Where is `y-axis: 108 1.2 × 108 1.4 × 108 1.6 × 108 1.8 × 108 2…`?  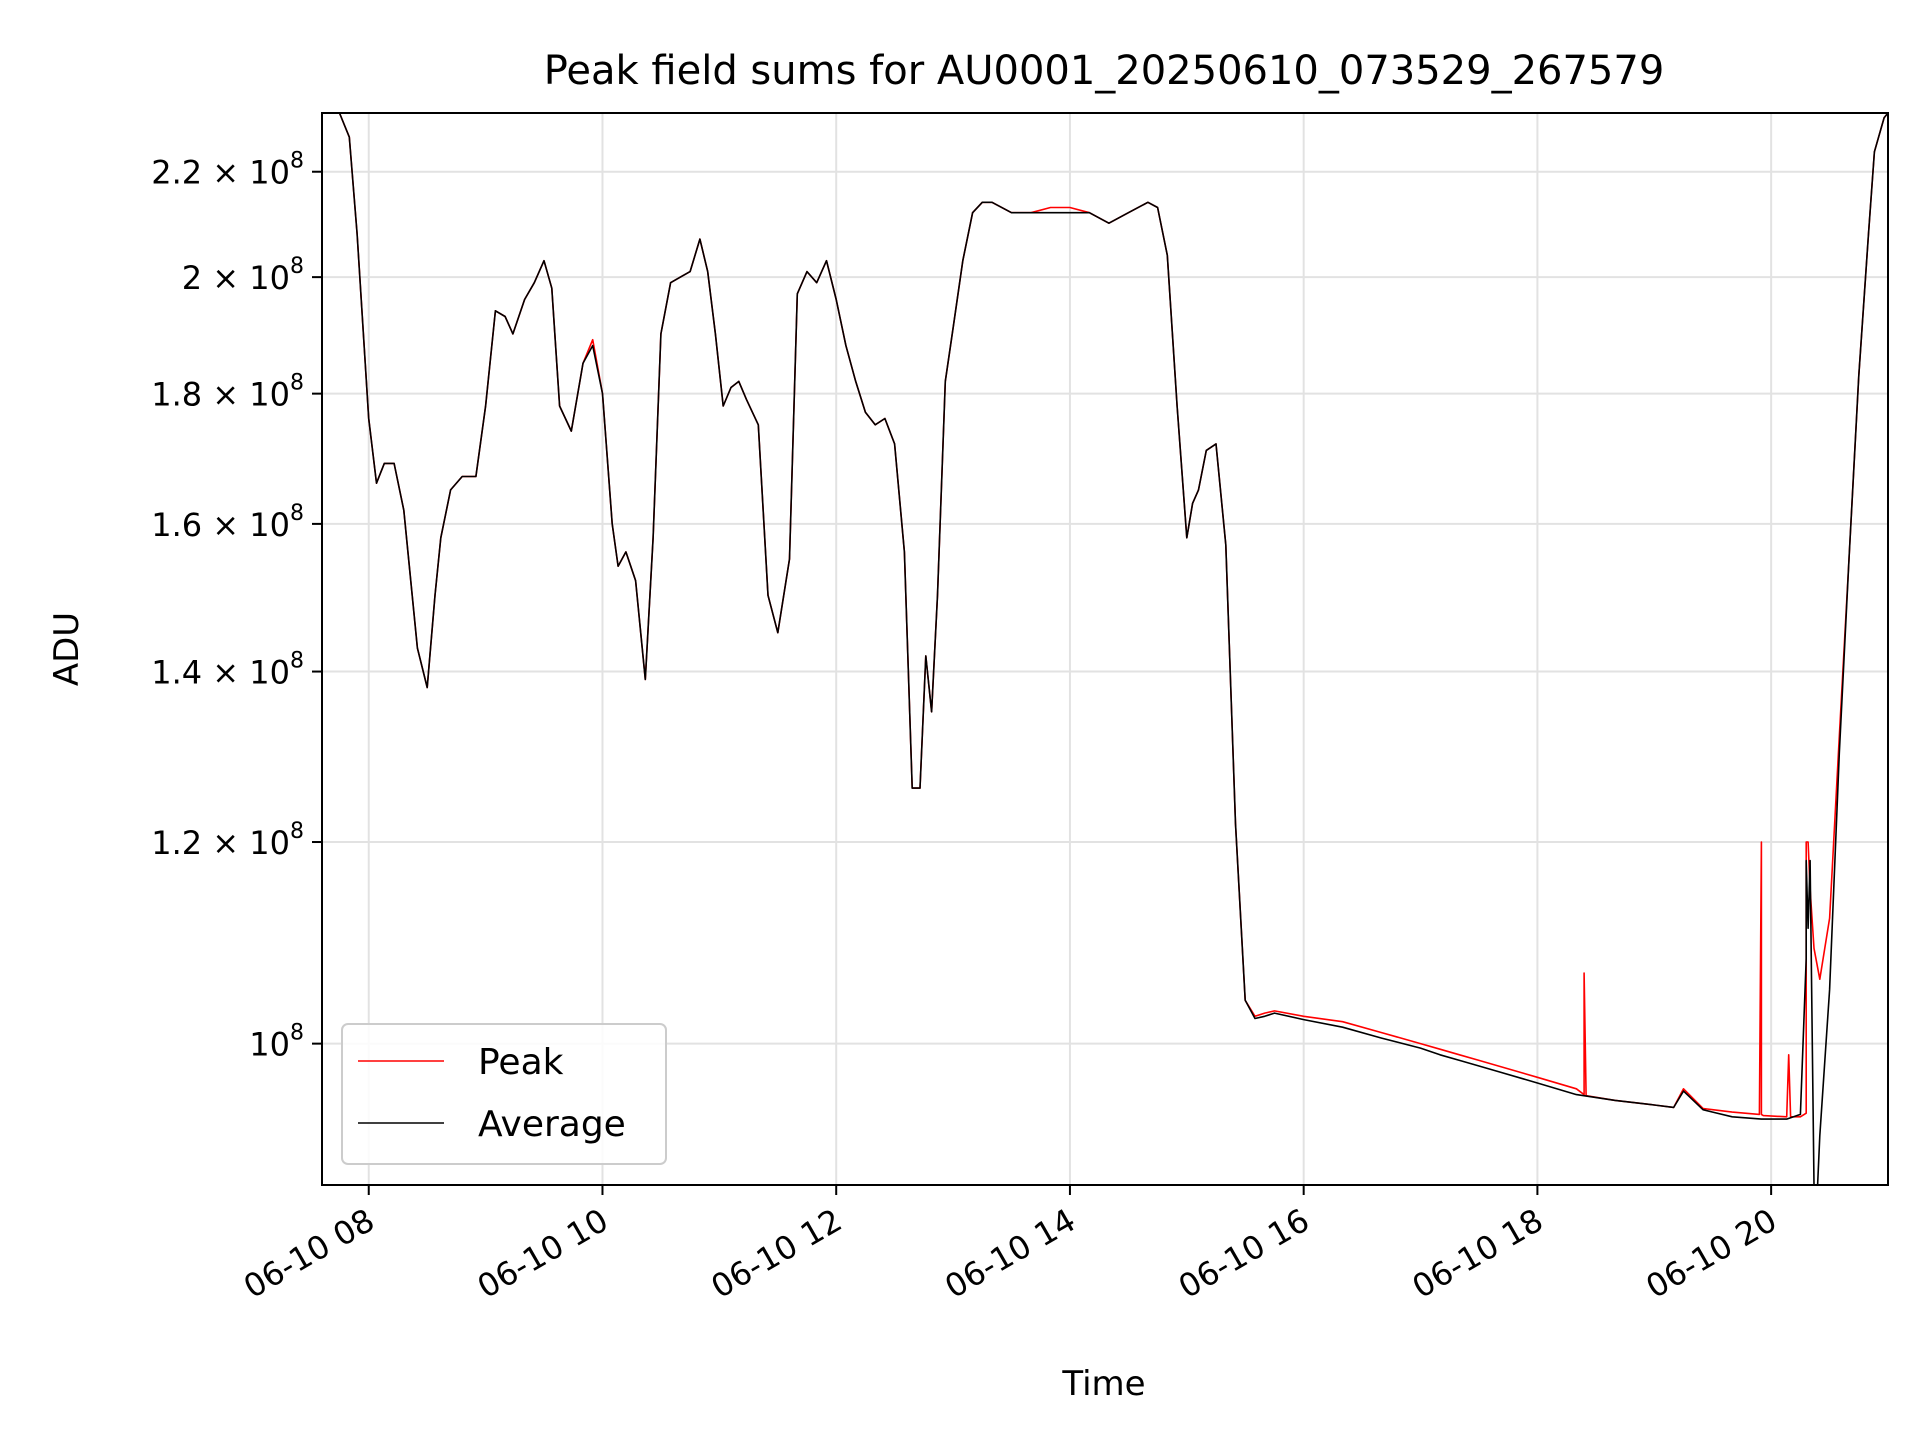 y-axis: 108 1.2 × 108 1.4 × 108 1.6 × 108 1.8 × 108 2… is located at coordinates (236, 606).